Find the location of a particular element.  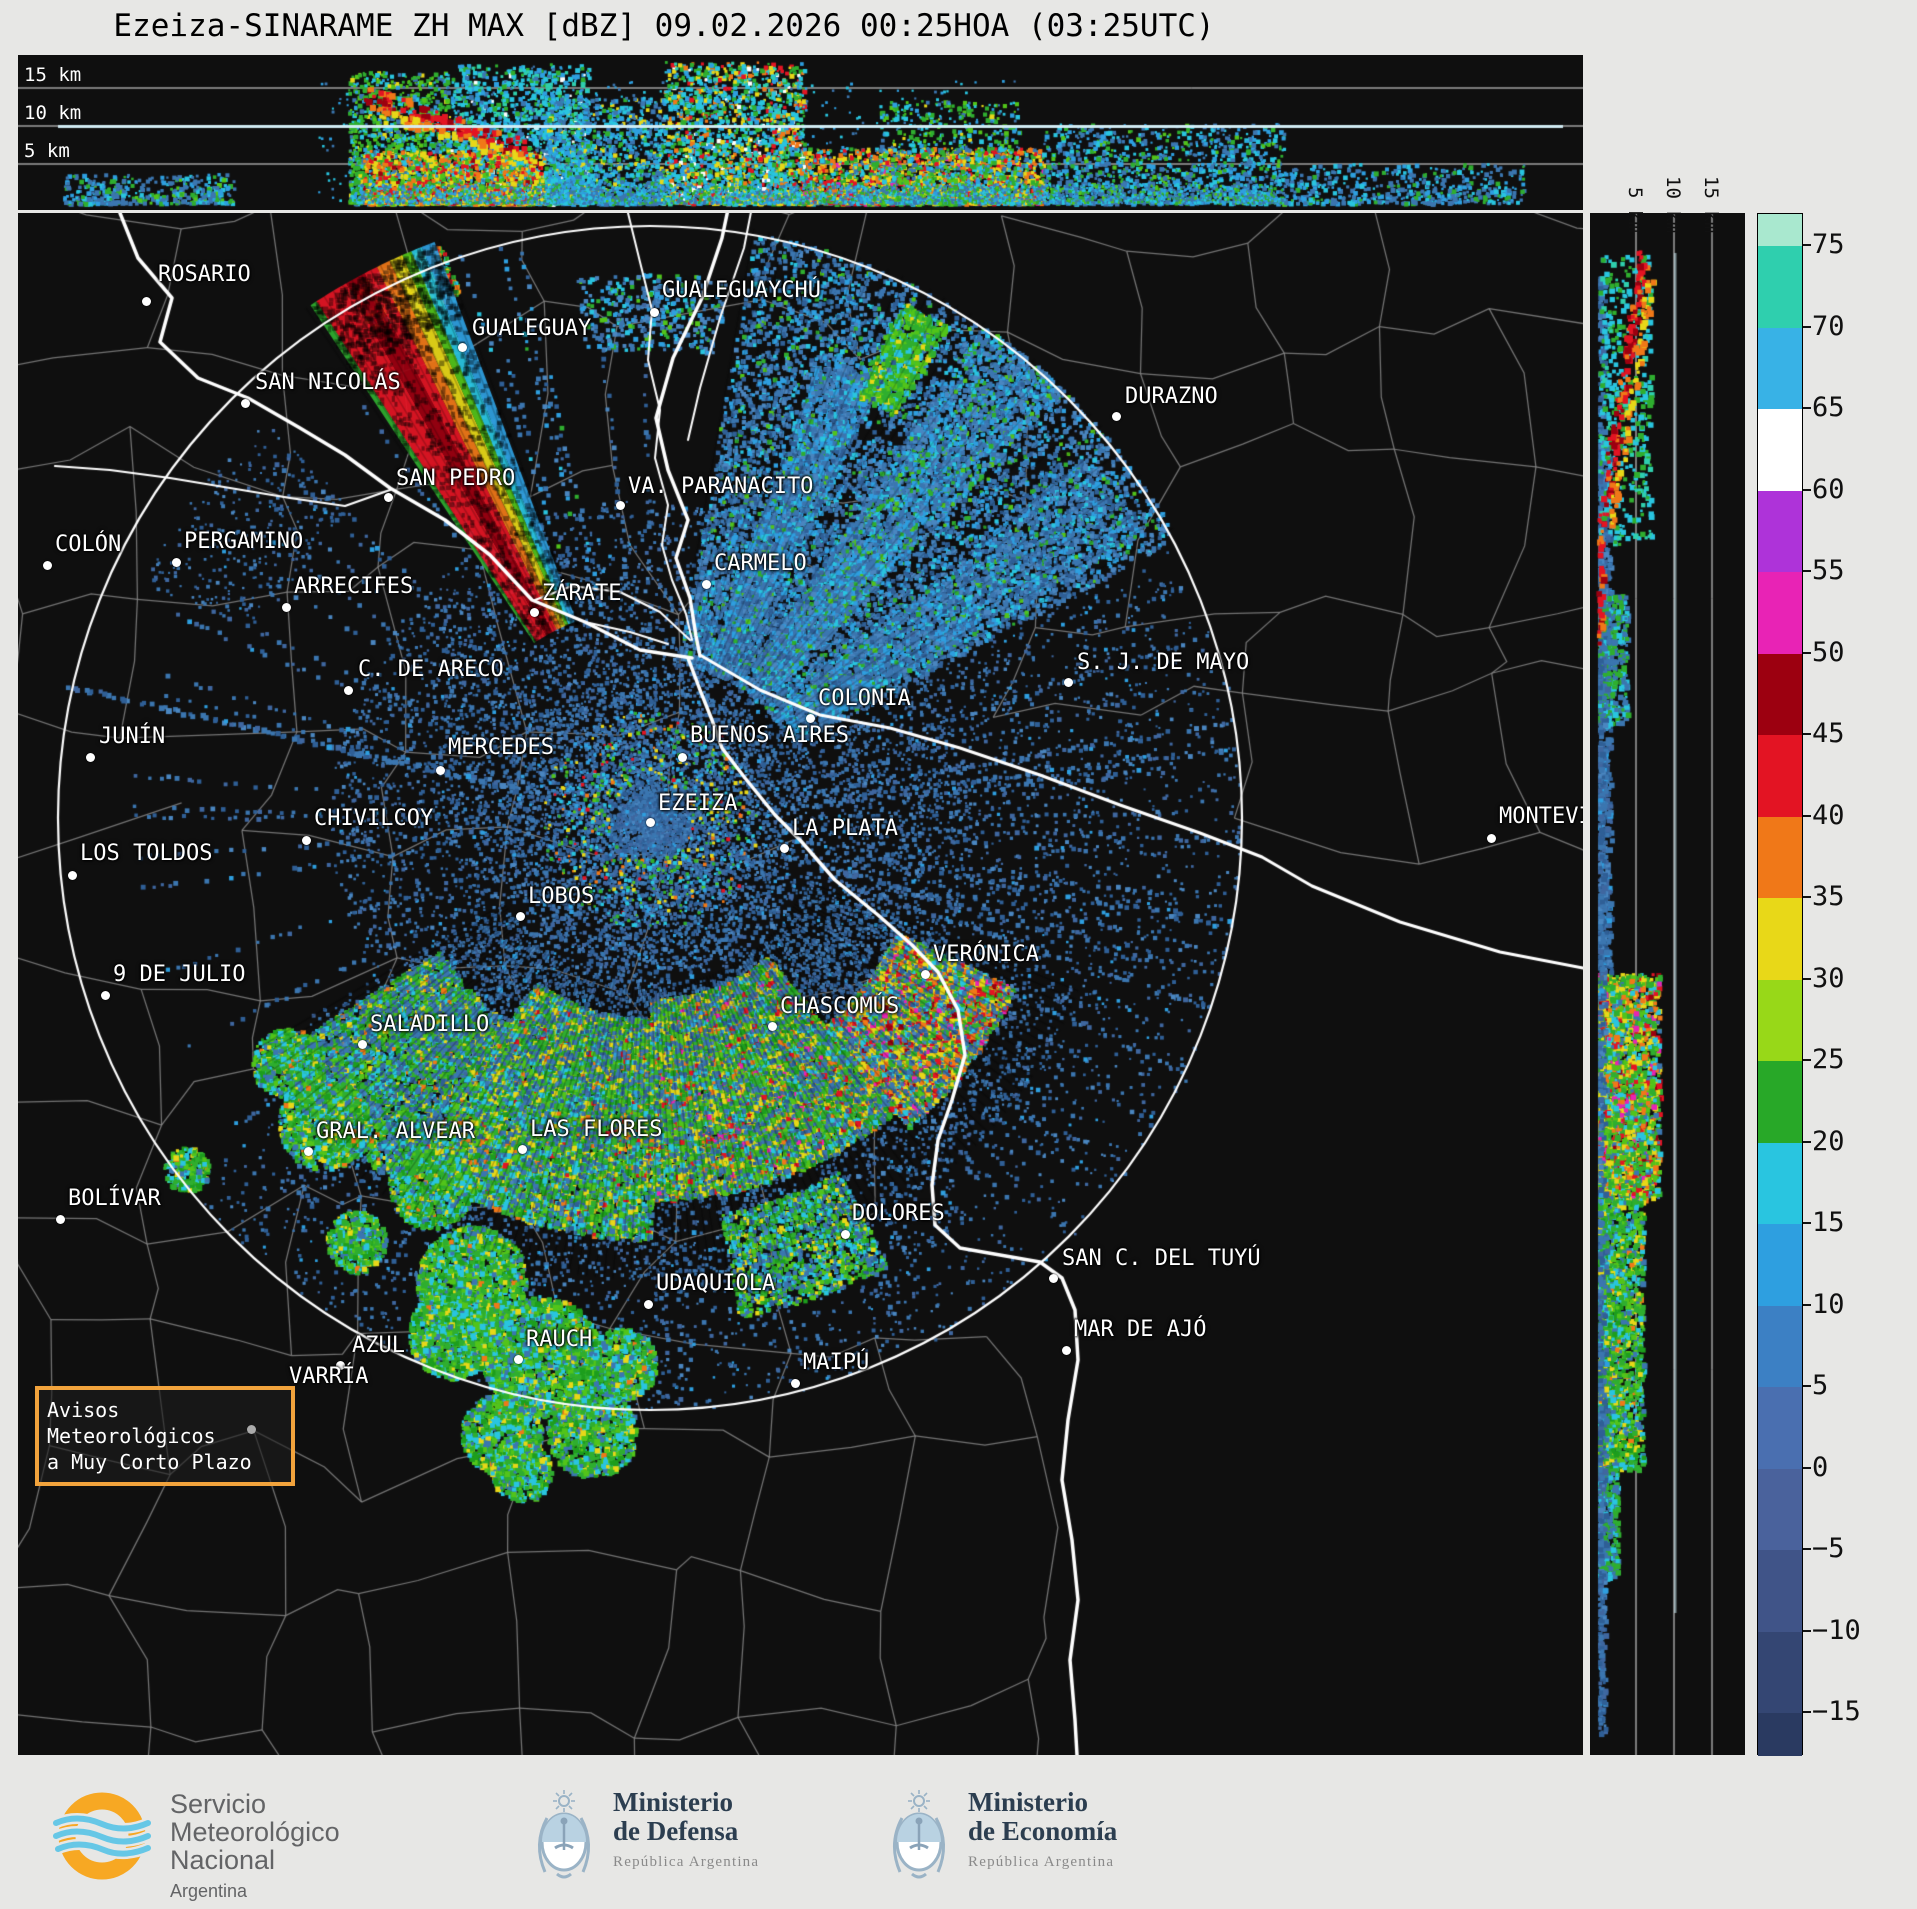

city-label: RAUCH is located at coordinates (559, 1339).